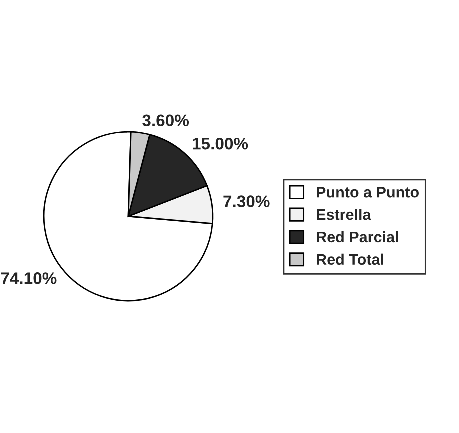 The height and width of the screenshot is (433, 459). What do you see at coordinates (166, 120) in the screenshot?
I see `data-label: 3.60%` at bounding box center [166, 120].